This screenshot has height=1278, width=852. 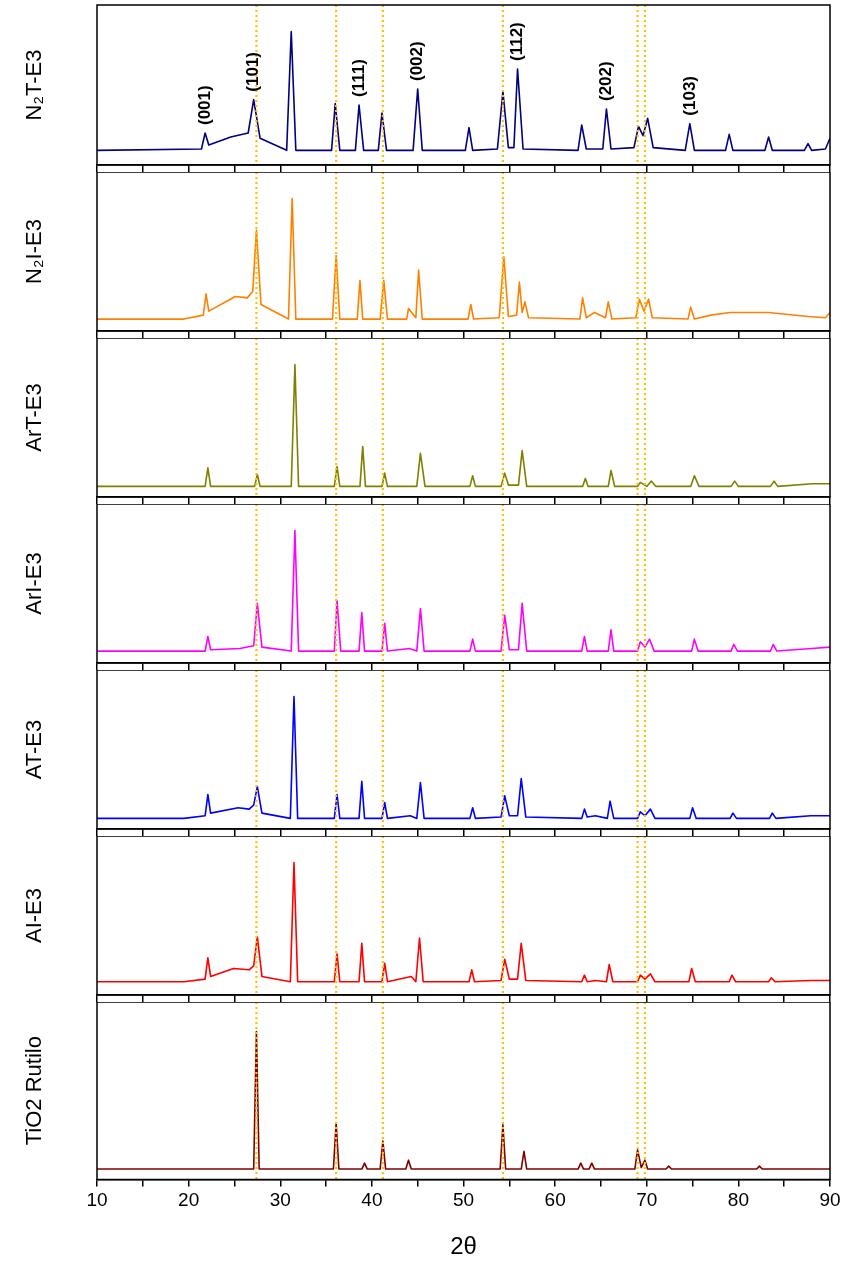 What do you see at coordinates (738, 1200) in the screenshot?
I see `x-tick-label: 80` at bounding box center [738, 1200].